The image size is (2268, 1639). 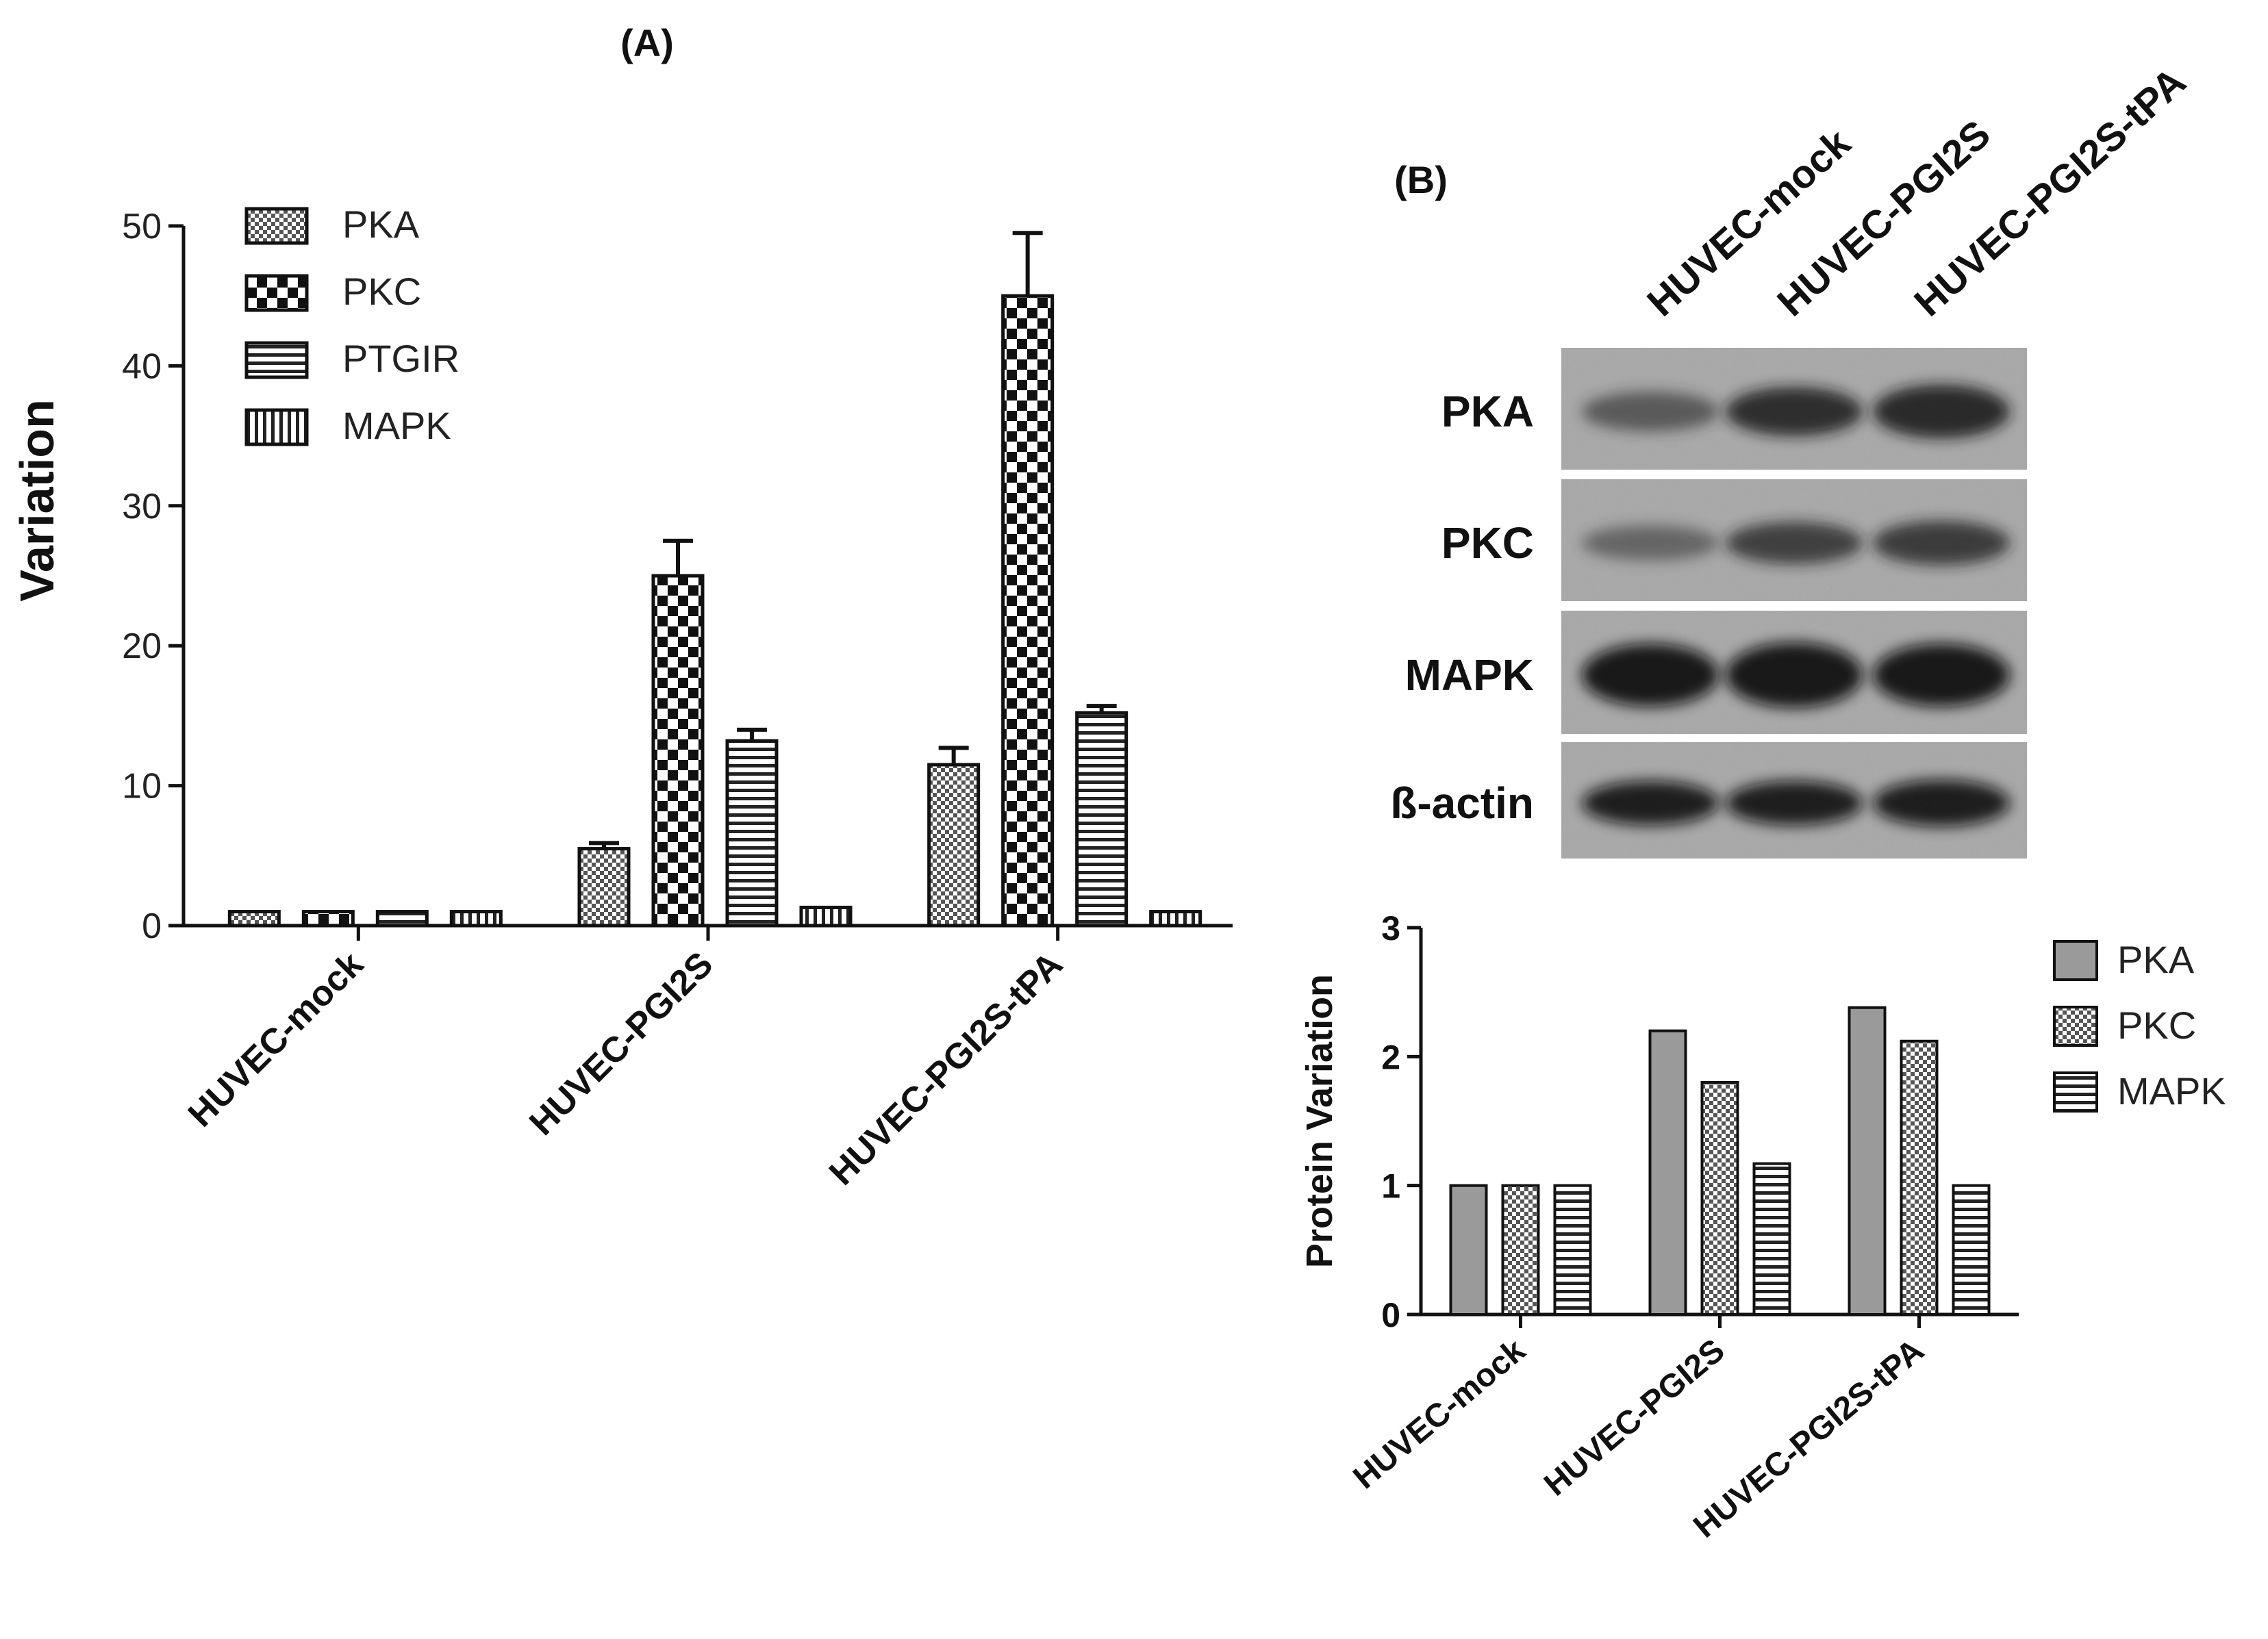 What do you see at coordinates (1650, 803) in the screenshot?
I see `band-actin-huvec-mock` at bounding box center [1650, 803].